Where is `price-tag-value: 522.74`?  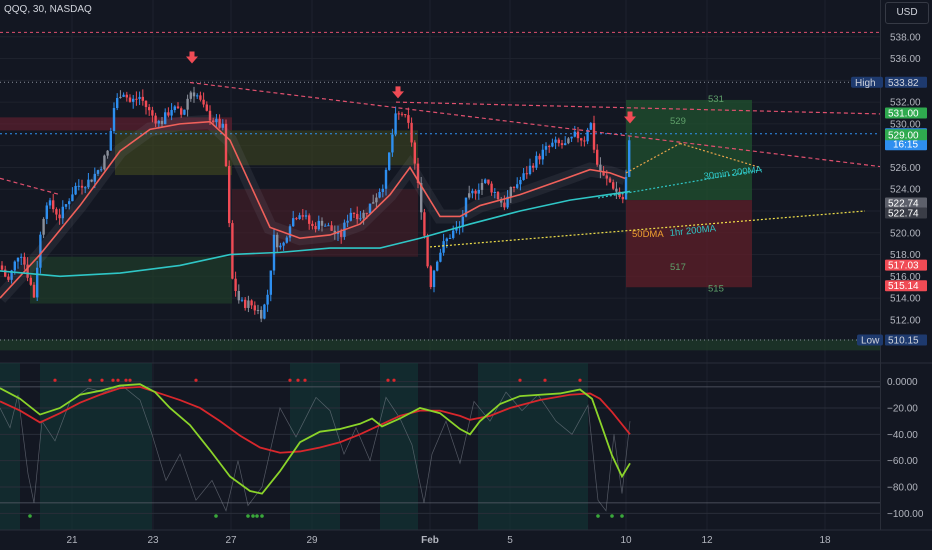
price-tag-value: 522.74 is located at coordinates (903, 213).